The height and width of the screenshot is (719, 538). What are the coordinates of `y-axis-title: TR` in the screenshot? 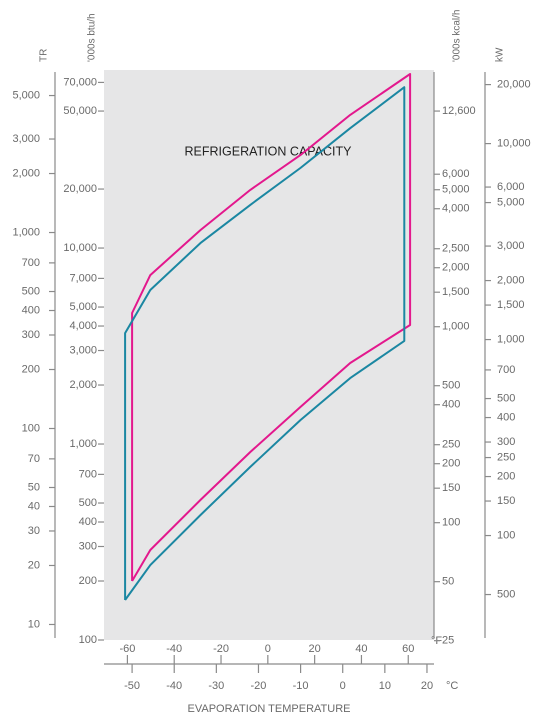 It's located at (44, 55).